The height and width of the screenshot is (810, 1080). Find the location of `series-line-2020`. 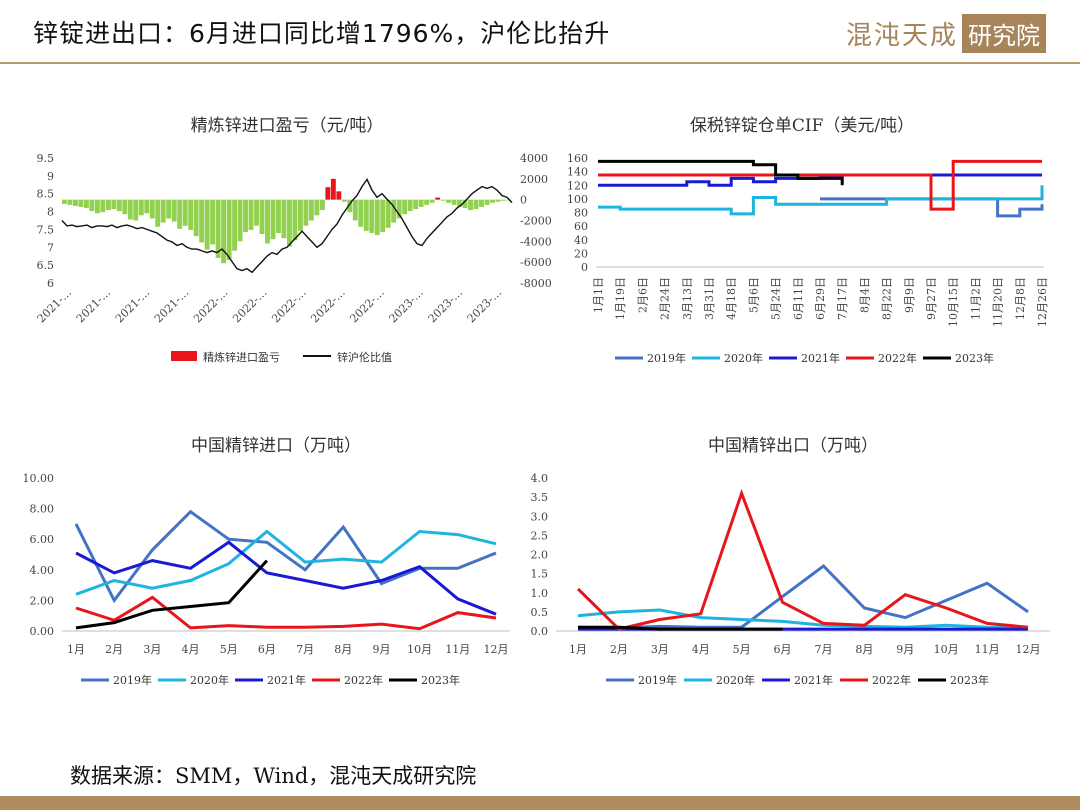

series-line-2020 is located at coordinates (821, 200).